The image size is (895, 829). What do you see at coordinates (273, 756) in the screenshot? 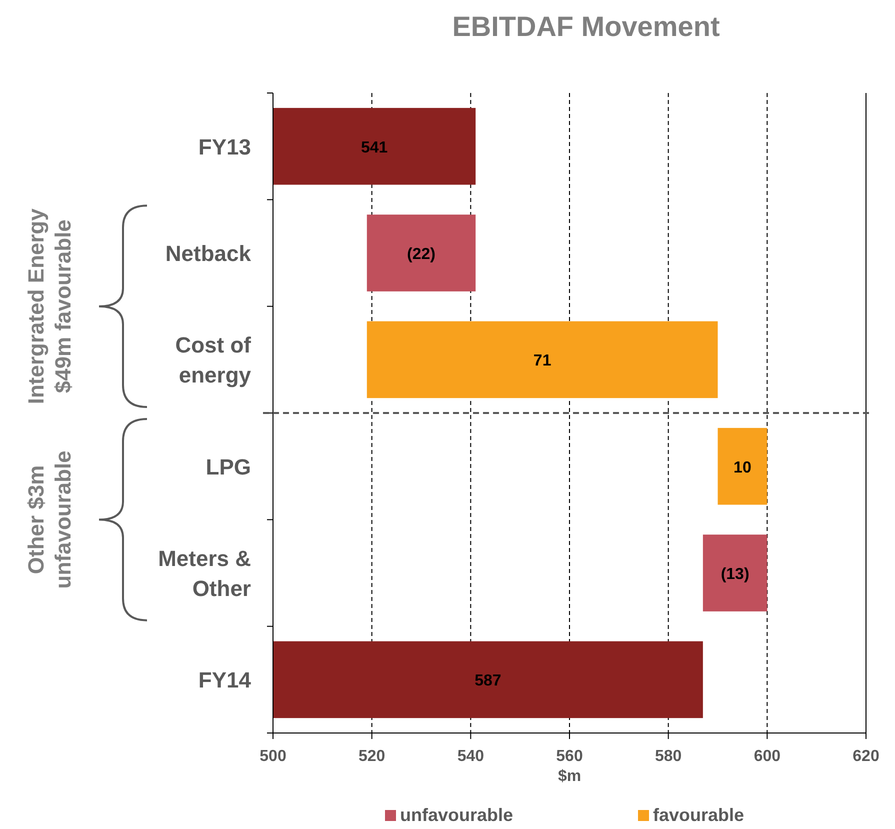
I see `x-tick-label: 500` at bounding box center [273, 756].